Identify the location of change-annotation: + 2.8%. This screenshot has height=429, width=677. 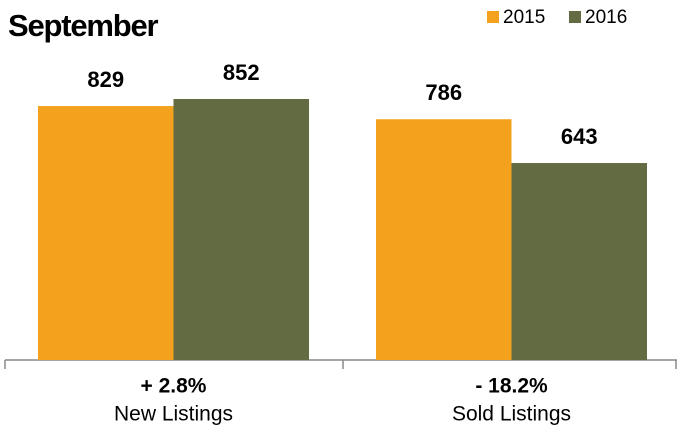
(174, 386).